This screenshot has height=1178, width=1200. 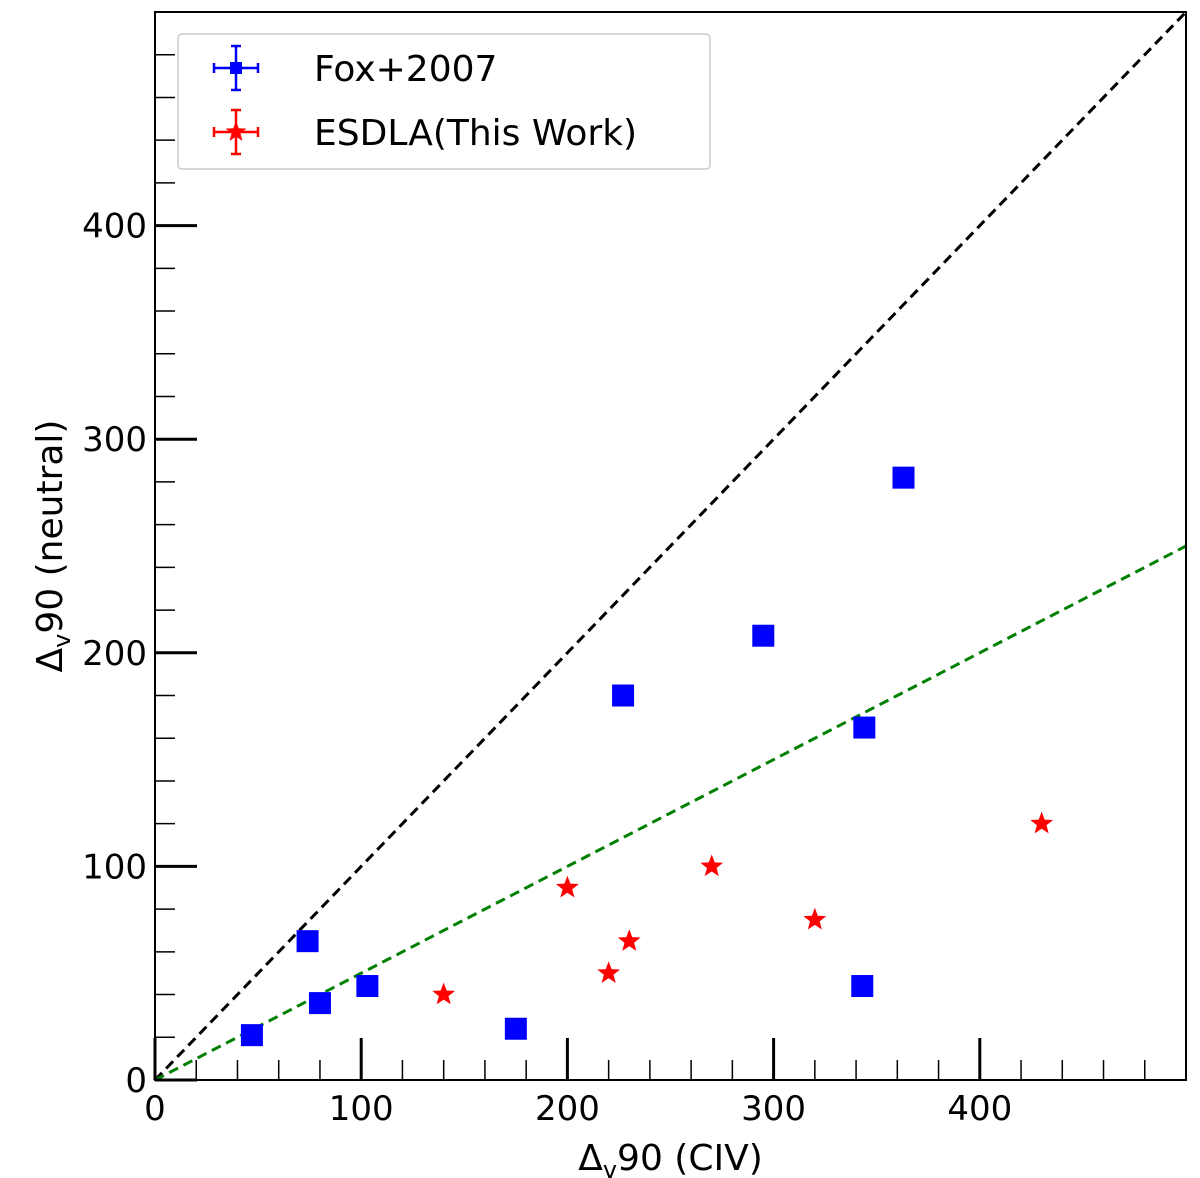 What do you see at coordinates (590, 1158) in the screenshot?
I see `x-axis-label-main: Δ` at bounding box center [590, 1158].